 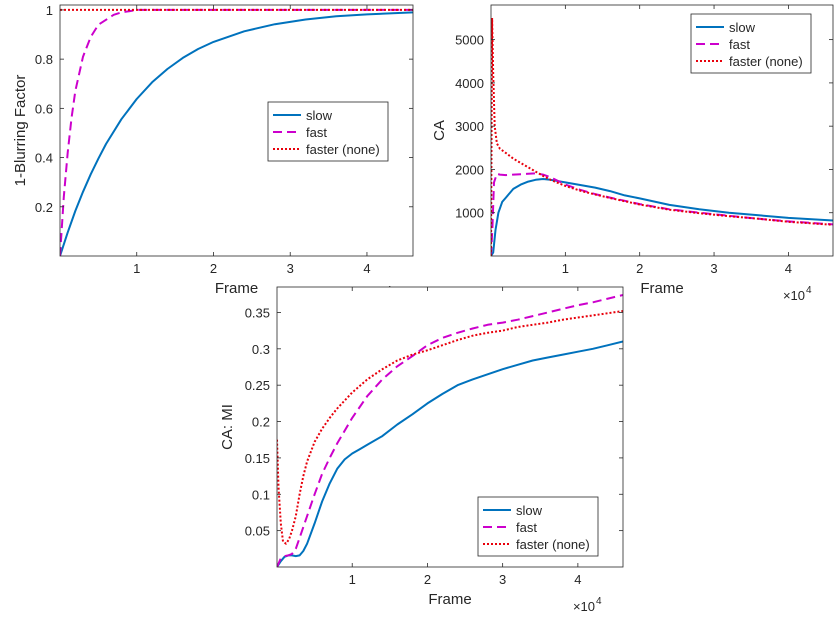 I want to click on y-tick-label: 0.1, so click(x=261, y=494).